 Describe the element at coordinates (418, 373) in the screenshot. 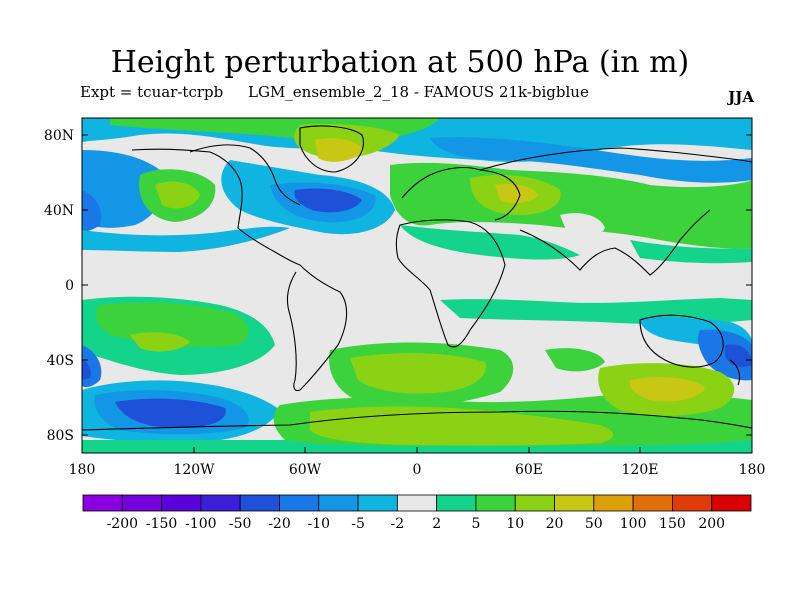

I see `contour-satl-lime` at that location.